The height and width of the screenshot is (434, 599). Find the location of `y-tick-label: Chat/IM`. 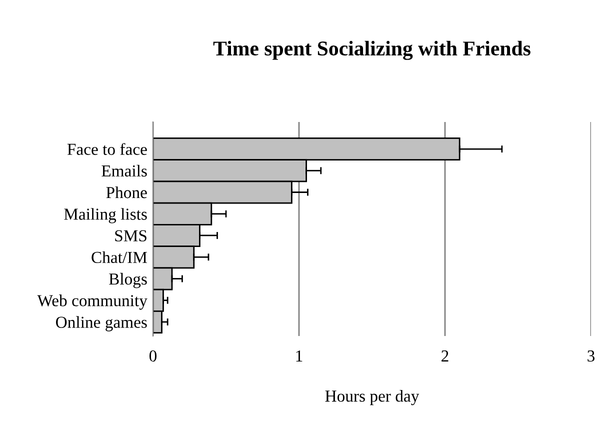

y-tick-label: Chat/IM is located at coordinates (119, 257).